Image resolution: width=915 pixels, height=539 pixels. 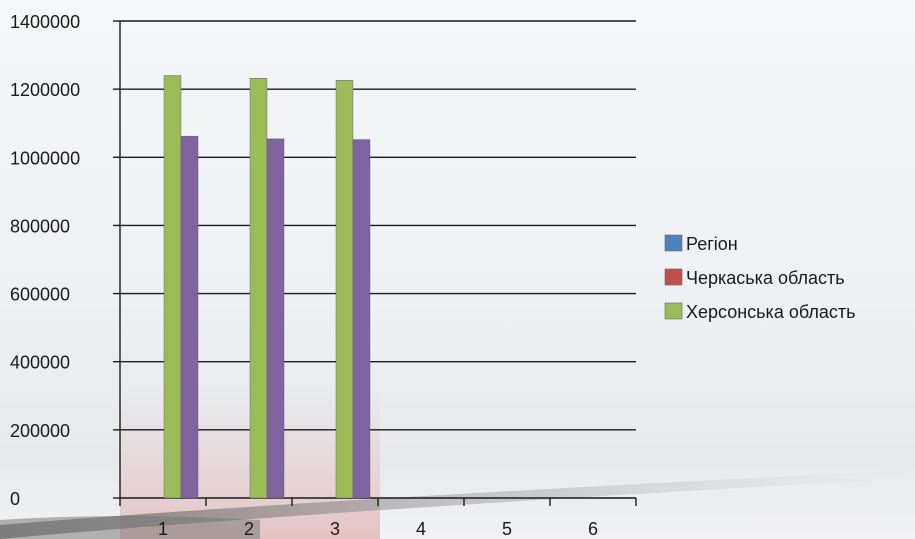 I want to click on legend-label: Херсонська область, so click(x=771, y=312).